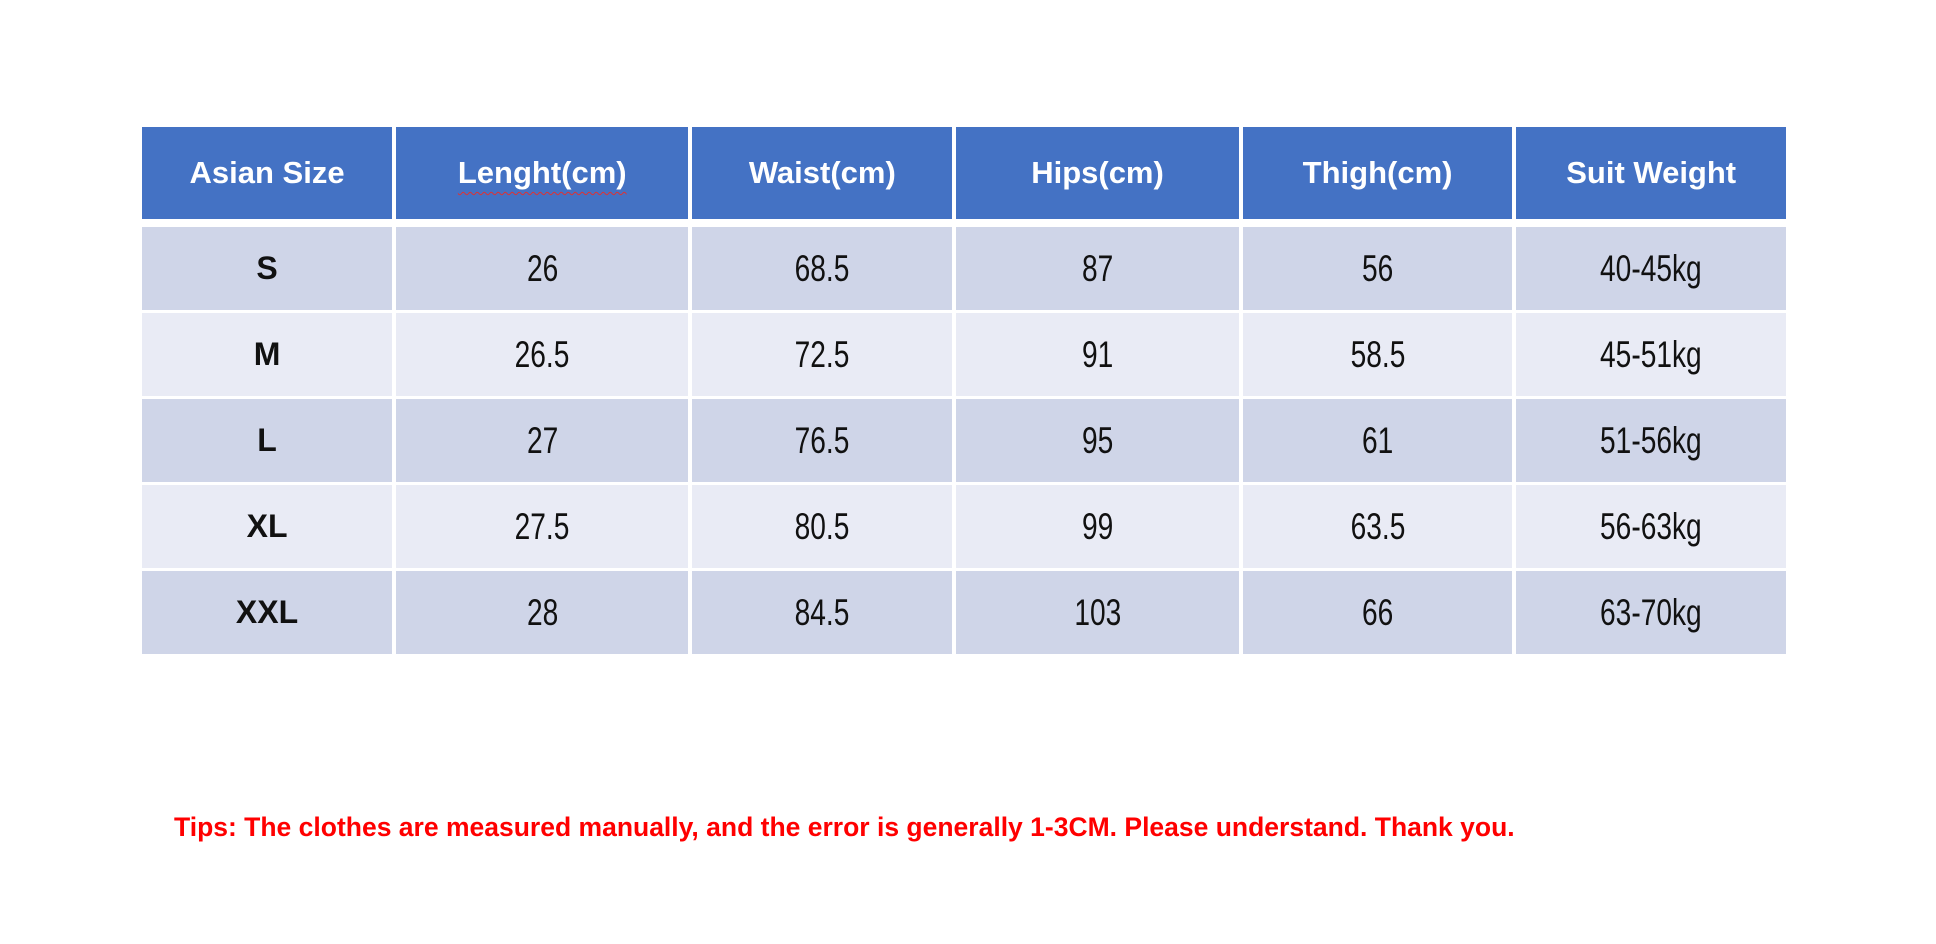  What do you see at coordinates (1377, 172) in the screenshot?
I see `header-label: Thigh(cm)` at bounding box center [1377, 172].